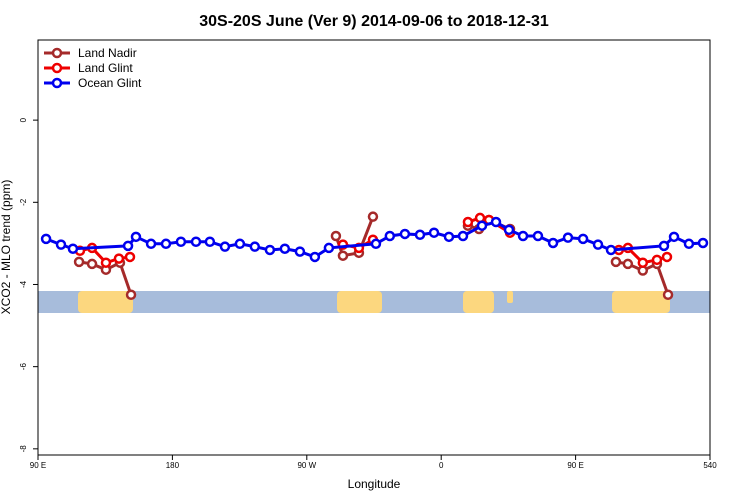  I want to click on y-tick-label: -2, so click(23, 202).